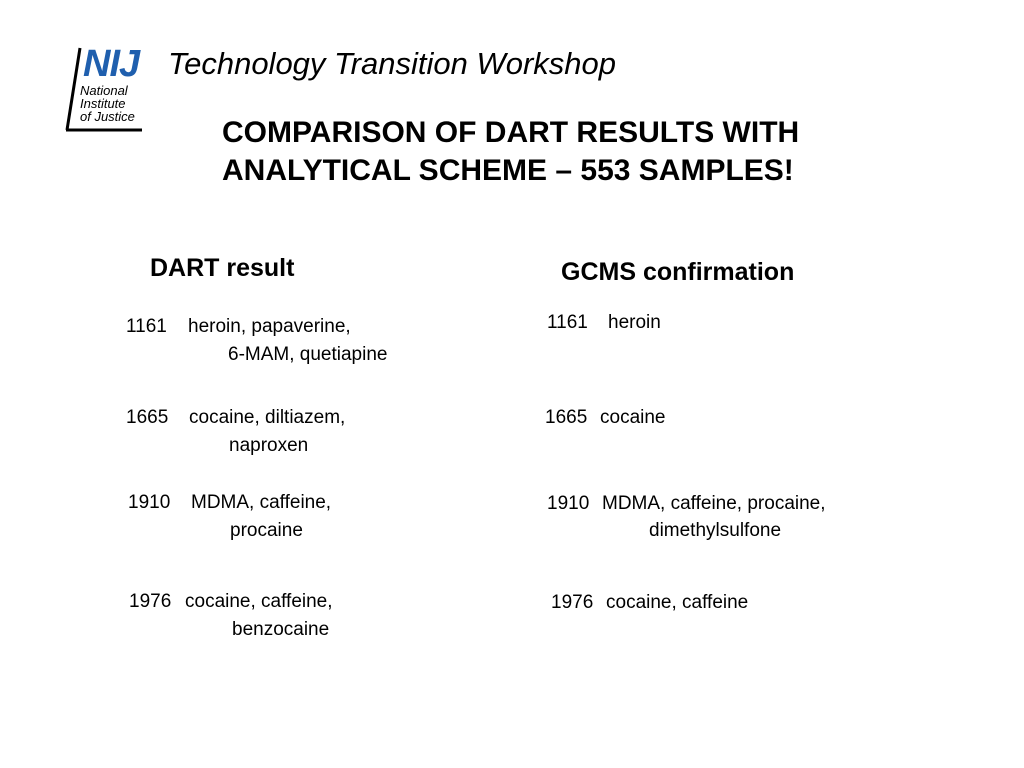  I want to click on gcms-entry-sample: 1910, so click(568, 503).